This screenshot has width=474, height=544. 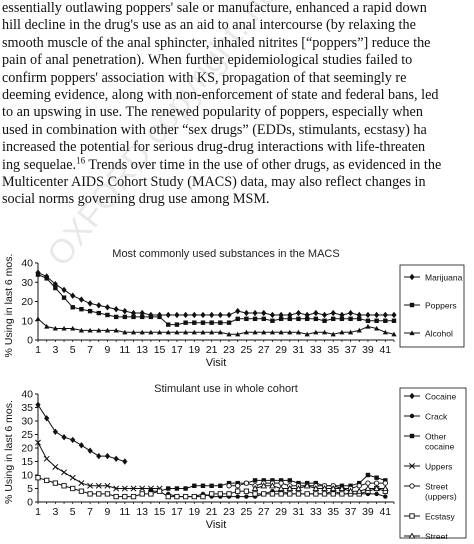 I want to click on legend-street-uppers: Street(uppers), so click(x=430, y=492).